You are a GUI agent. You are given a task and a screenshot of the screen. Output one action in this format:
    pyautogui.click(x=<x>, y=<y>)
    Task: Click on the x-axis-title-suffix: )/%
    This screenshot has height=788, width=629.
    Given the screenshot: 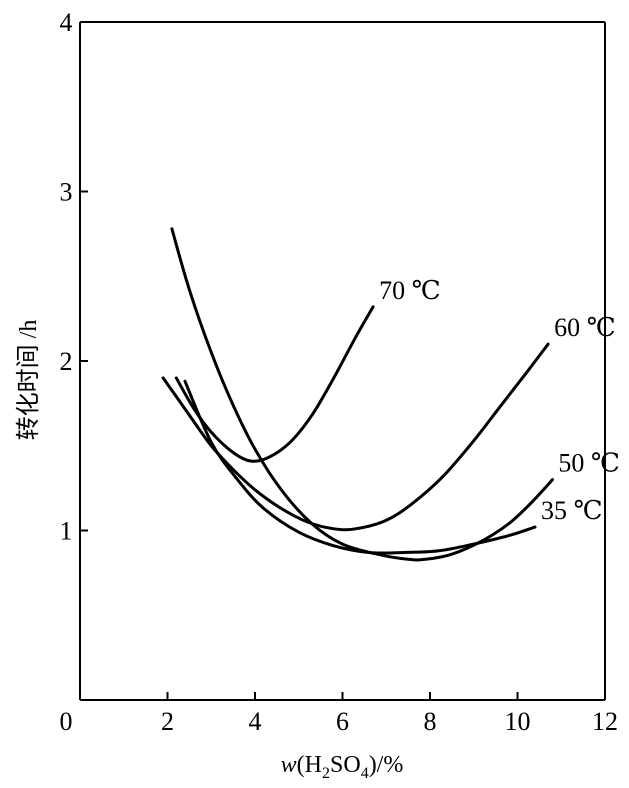 What is the action you would take?
    pyautogui.click(x=386, y=765)
    